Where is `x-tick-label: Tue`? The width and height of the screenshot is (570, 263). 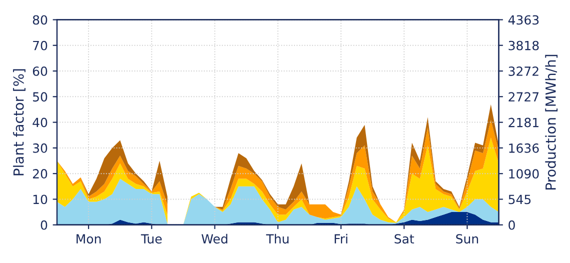
x-tick-label: Tue is located at coordinates (151, 239).